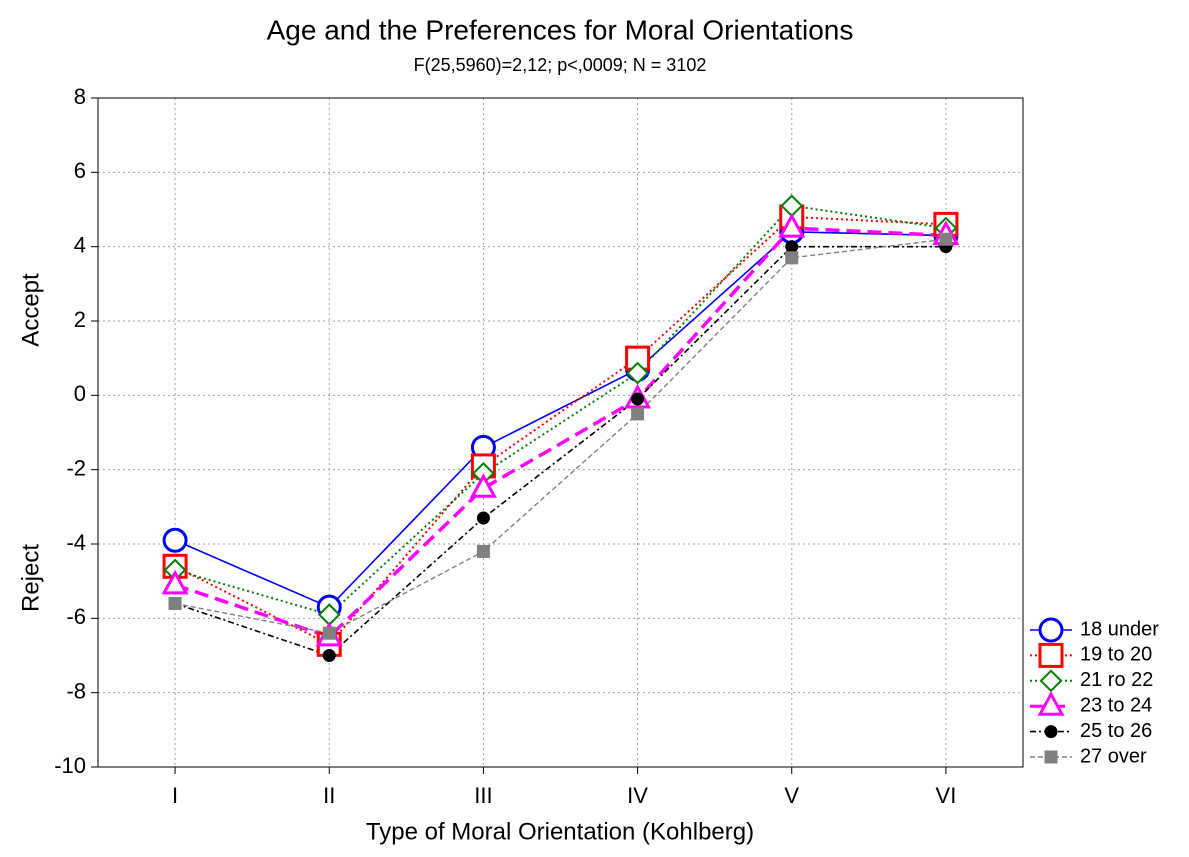 The width and height of the screenshot is (1189, 857). What do you see at coordinates (80, 319) in the screenshot?
I see `y-tick-label: 2` at bounding box center [80, 319].